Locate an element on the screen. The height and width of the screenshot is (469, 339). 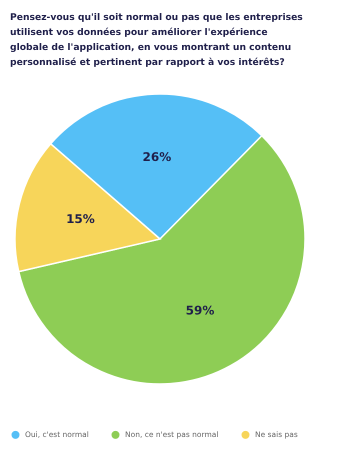
data-label: 26% is located at coordinates (157, 157).